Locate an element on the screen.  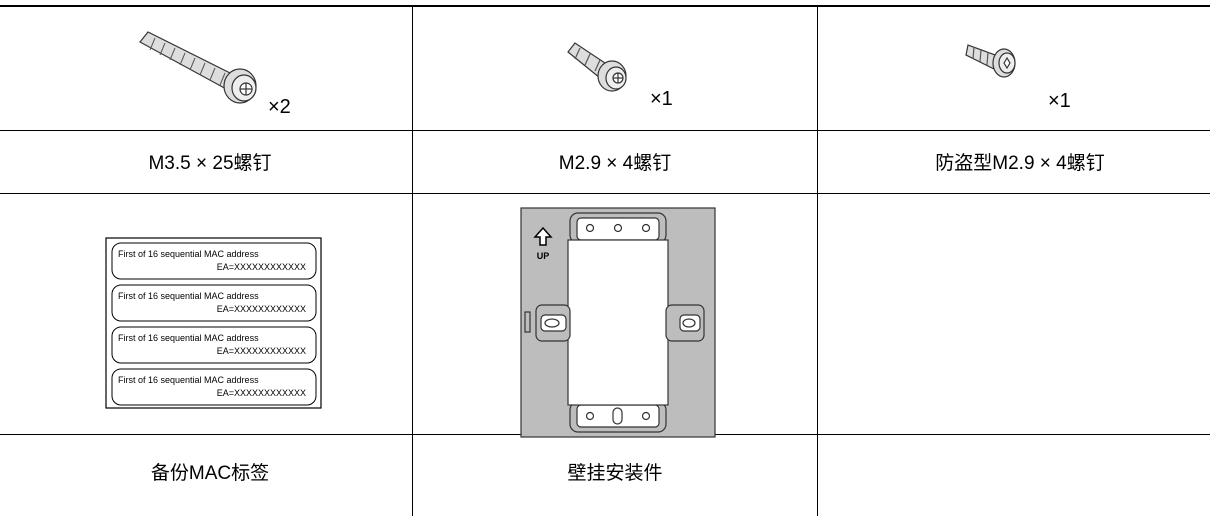
table-border is located at coordinates (605, 6).